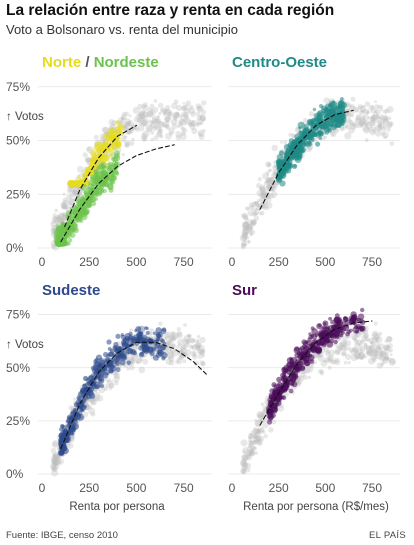  Describe the element at coordinates (42, 488) in the screenshot. I see `x-tick-label: 0` at that location.